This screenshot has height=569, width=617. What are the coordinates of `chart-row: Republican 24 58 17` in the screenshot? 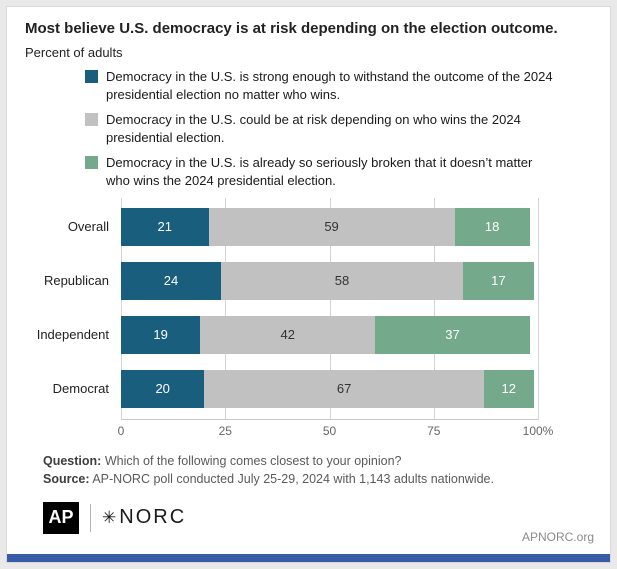 It's located at (281, 280).